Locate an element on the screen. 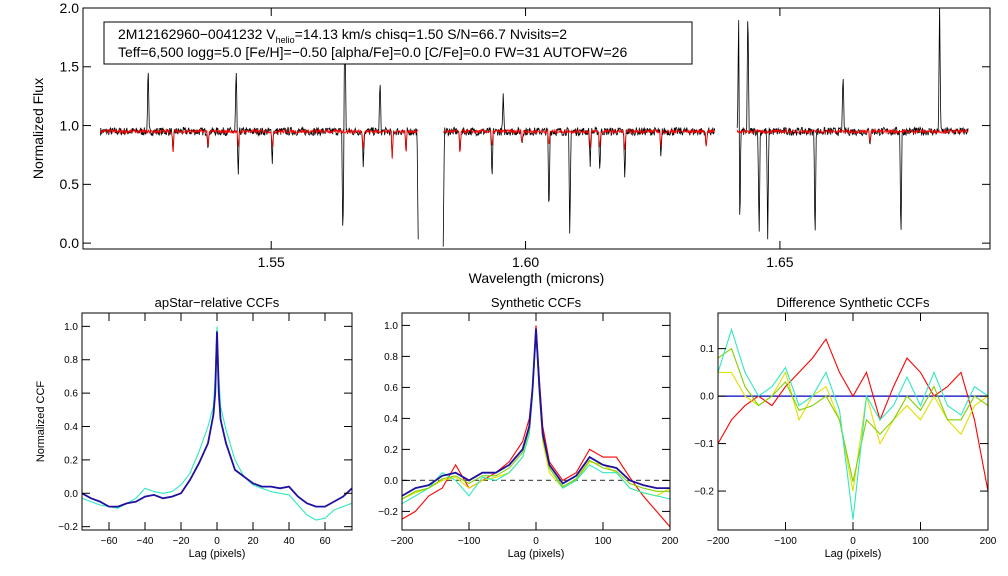 This screenshot has height=576, width=1008. x-tick-label: 60 is located at coordinates (325, 541).